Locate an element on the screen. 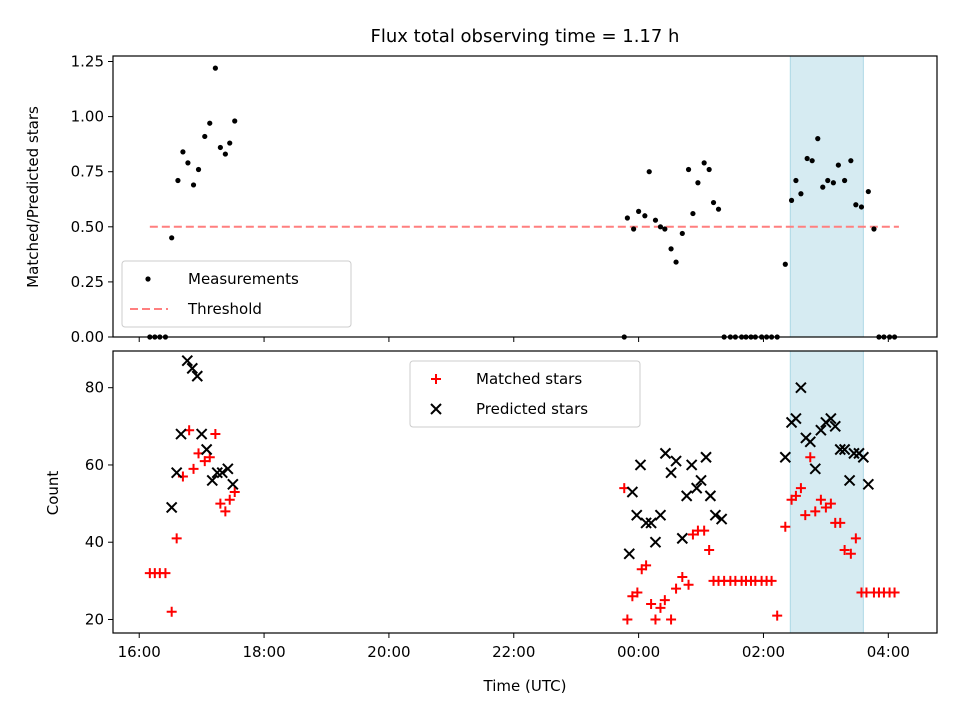  x-tick-label: 02:00 is located at coordinates (763, 652).